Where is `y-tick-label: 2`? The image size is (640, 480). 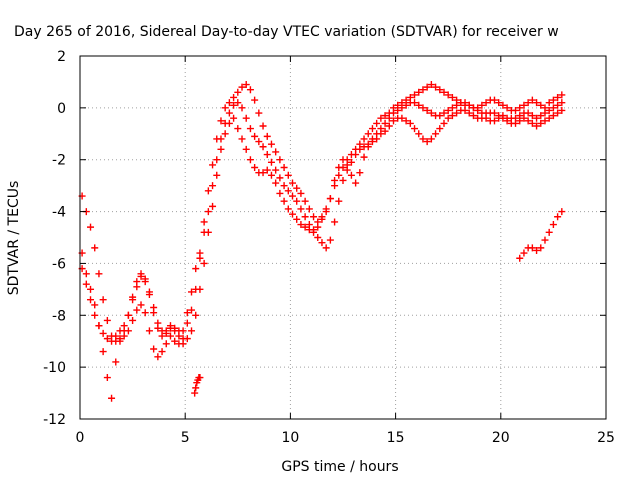
y-tick-label: 2 is located at coordinates (61, 57).